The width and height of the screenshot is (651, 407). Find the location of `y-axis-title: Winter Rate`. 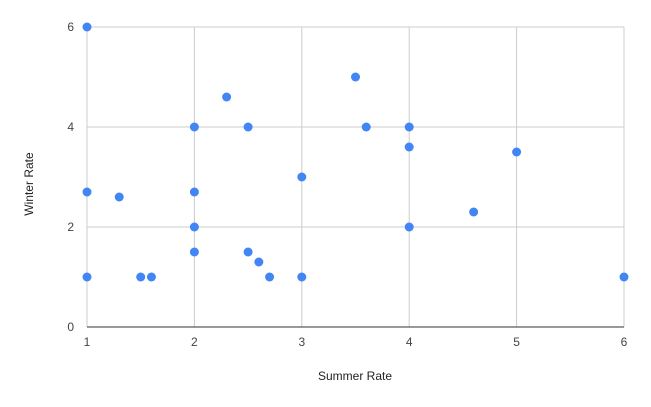

y-axis-title: Winter Rate is located at coordinates (29, 184).